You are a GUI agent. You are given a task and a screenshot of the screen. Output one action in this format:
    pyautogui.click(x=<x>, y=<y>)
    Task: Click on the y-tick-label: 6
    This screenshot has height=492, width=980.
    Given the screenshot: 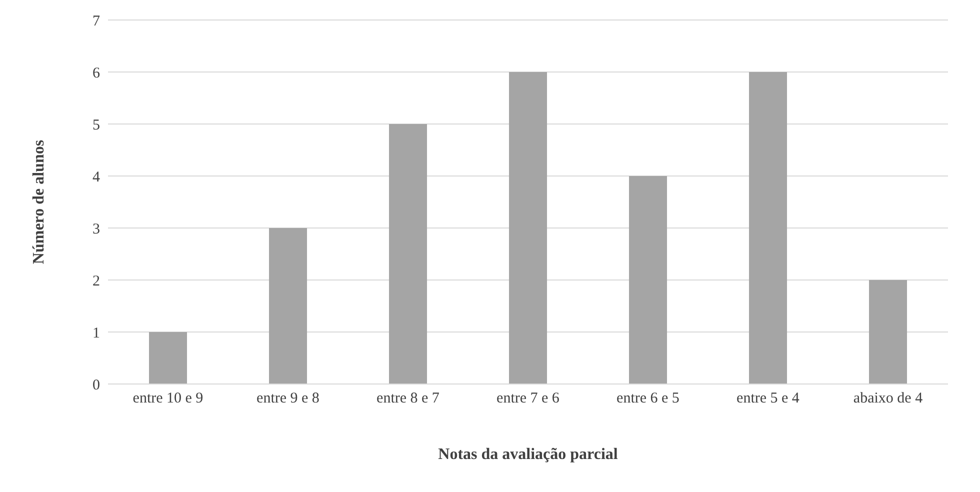 What is the action you would take?
    pyautogui.click(x=96, y=73)
    